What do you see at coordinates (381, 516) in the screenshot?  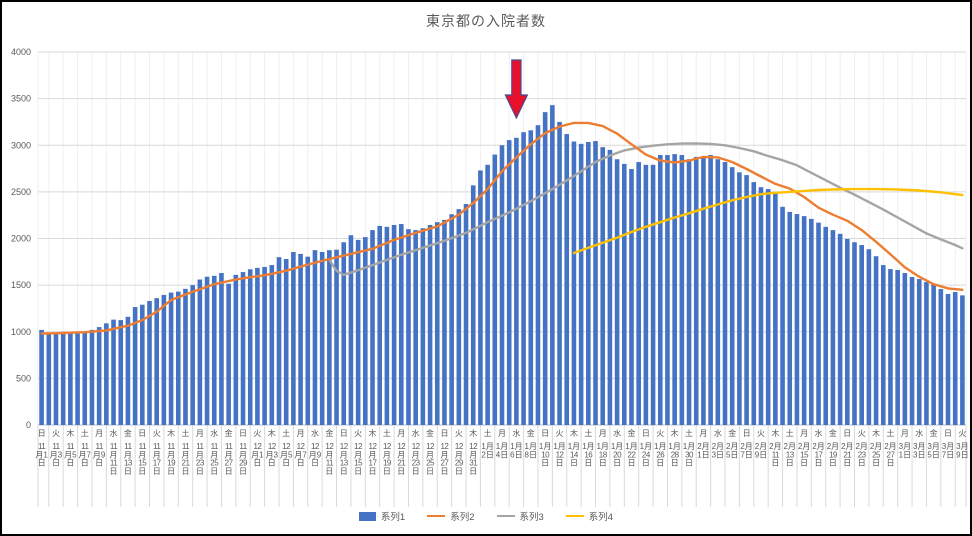 I see `legend-item-series1: 系列1` at bounding box center [381, 516].